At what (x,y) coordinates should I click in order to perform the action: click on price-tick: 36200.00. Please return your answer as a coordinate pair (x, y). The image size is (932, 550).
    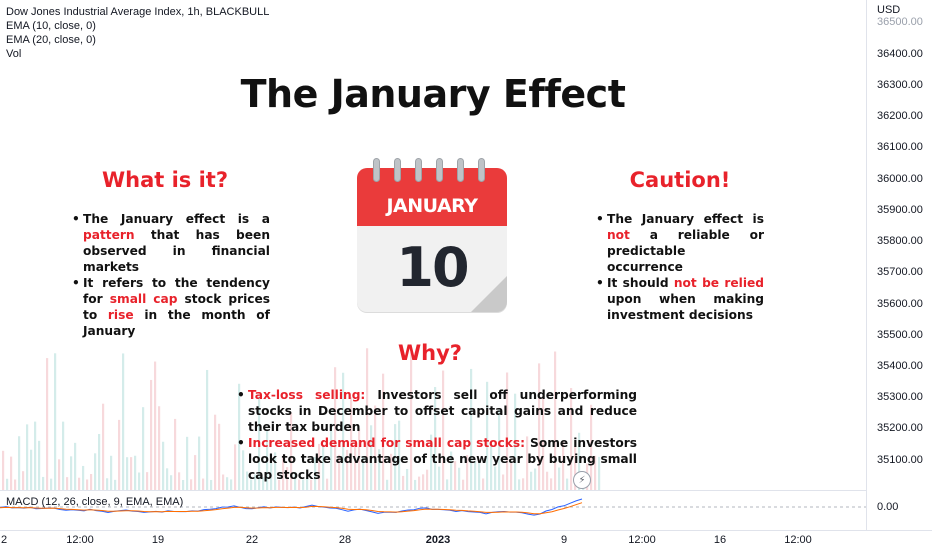
    Looking at the image, I should click on (900, 116).